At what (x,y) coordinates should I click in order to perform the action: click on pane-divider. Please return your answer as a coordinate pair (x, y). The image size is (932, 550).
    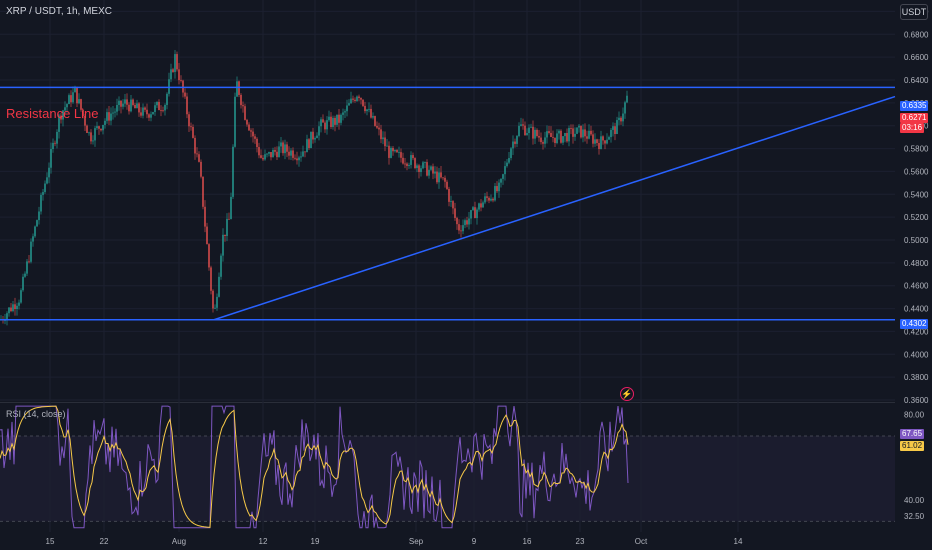
    Looking at the image, I should click on (447, 402).